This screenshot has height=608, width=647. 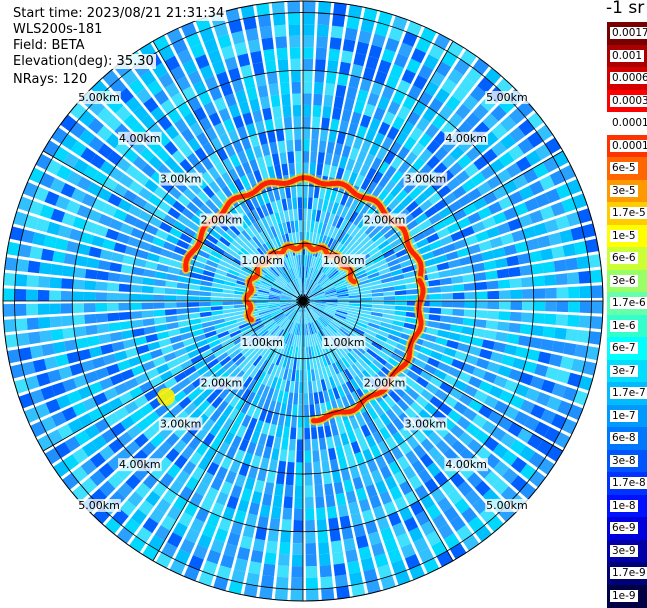 I want to click on colorbar-label: 0.0017, so click(x=628, y=33).